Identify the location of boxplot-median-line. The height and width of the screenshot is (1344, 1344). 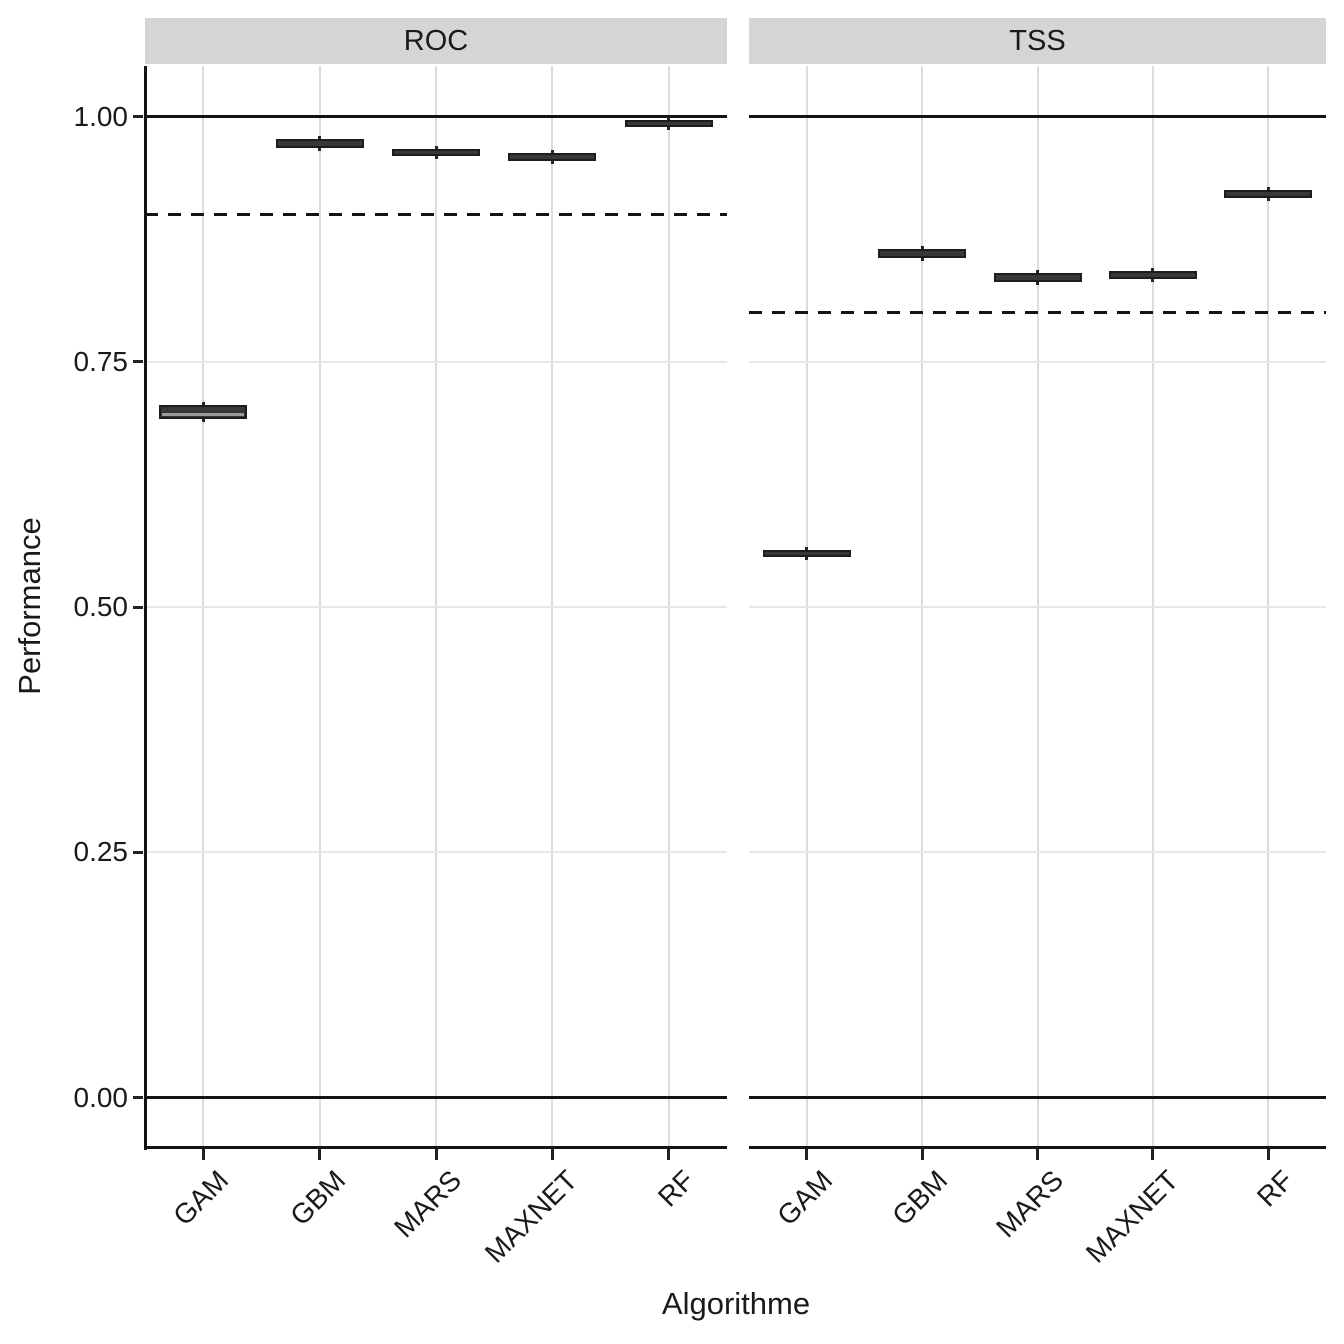
(203, 414).